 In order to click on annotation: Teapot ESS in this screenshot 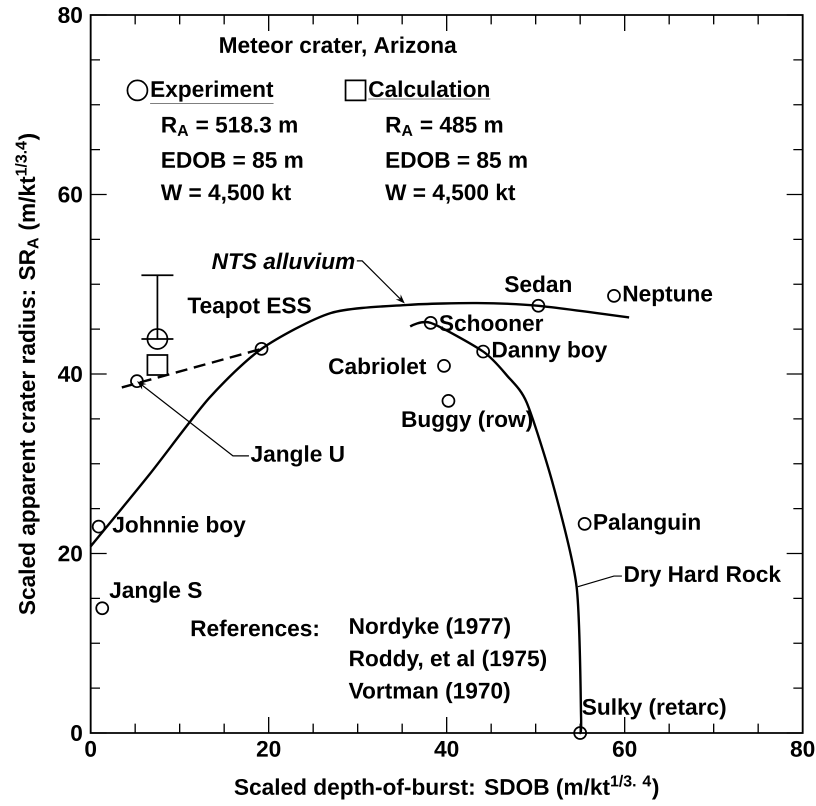, I will do `click(249, 307)`.